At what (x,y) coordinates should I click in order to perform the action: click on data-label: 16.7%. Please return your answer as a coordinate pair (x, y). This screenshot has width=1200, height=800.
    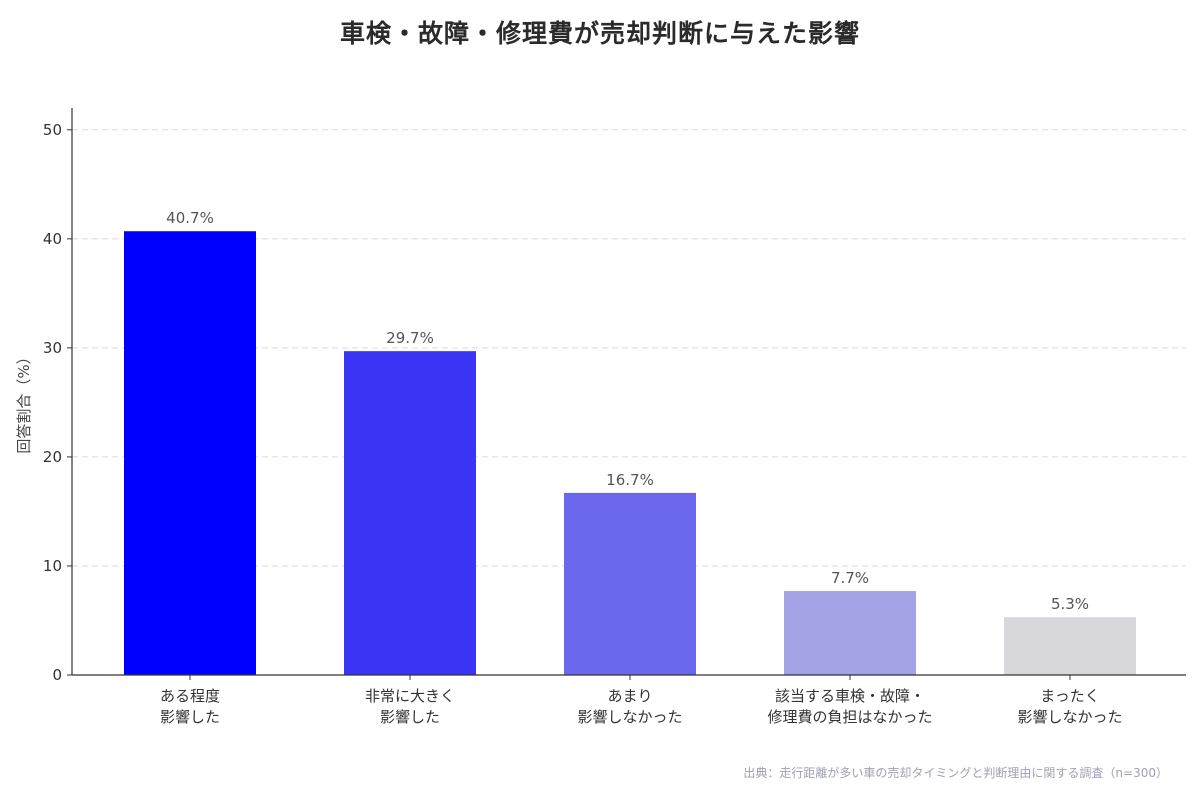
    Looking at the image, I should click on (630, 480).